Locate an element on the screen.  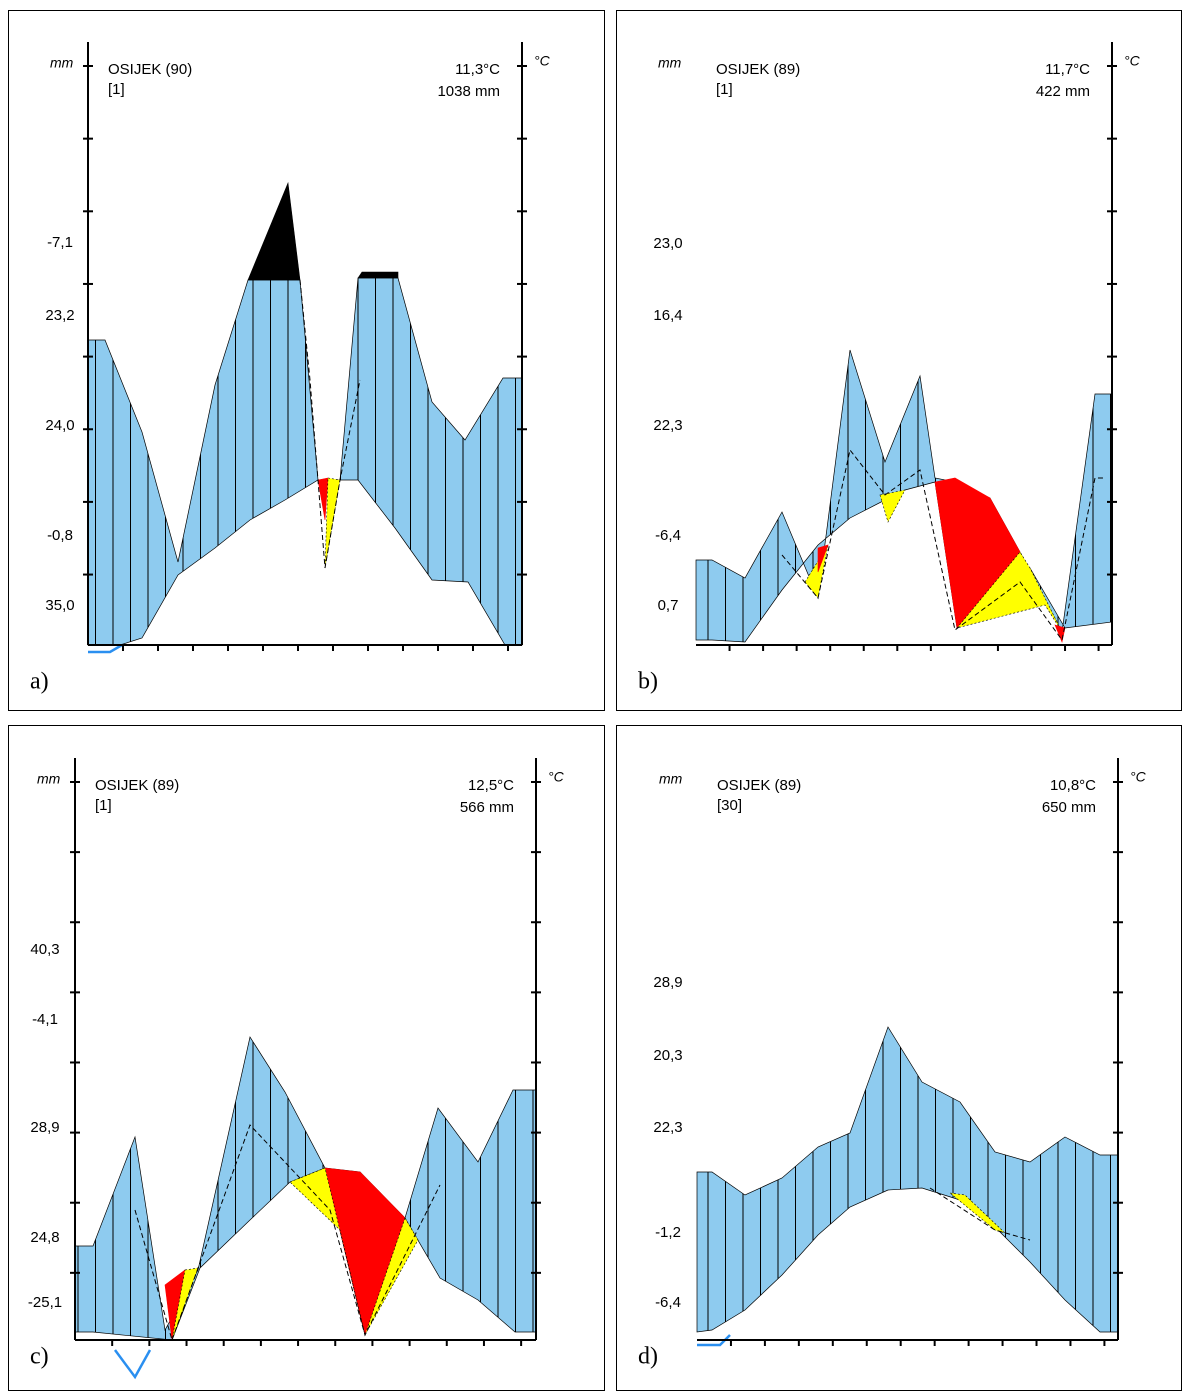
panel-label: a) is located at coordinates (39, 682).